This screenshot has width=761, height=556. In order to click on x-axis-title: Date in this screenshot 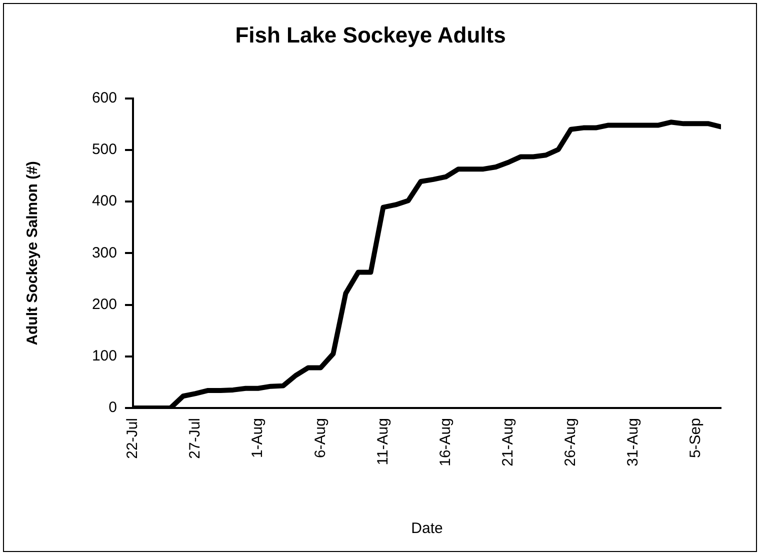, I will do `click(427, 529)`.